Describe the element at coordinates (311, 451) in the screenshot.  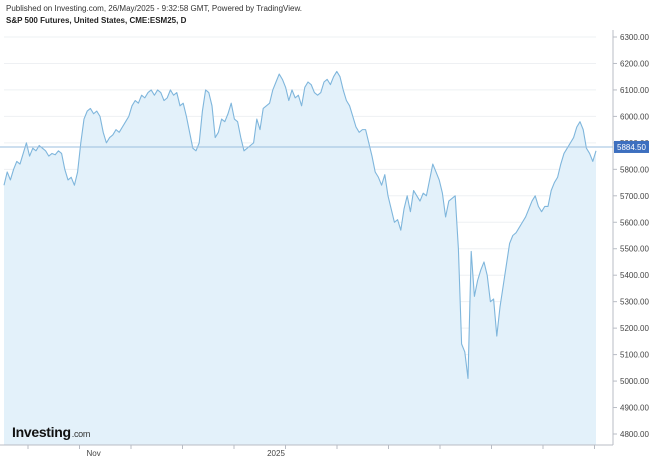
I see `x-axis-ticks: Nov 2025` at that location.